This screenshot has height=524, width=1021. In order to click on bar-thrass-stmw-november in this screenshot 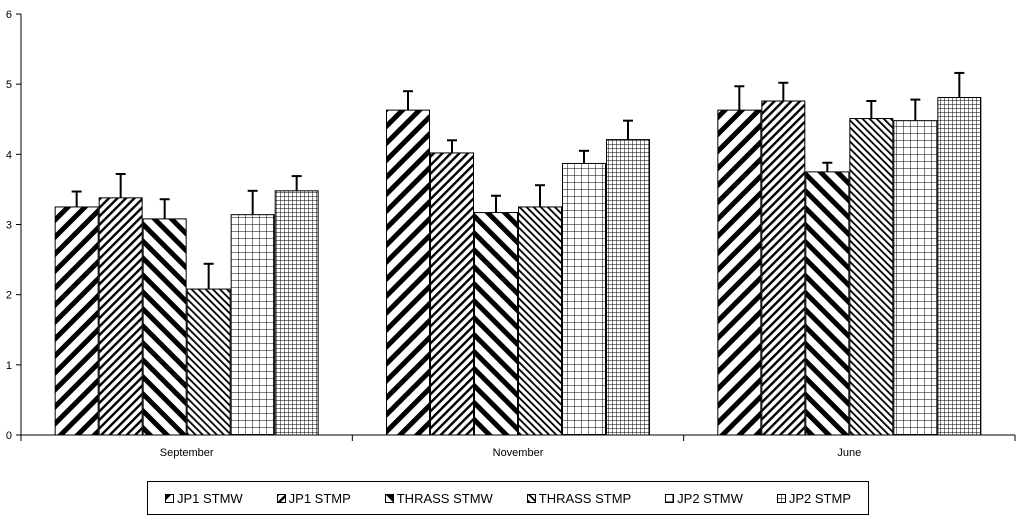, I will do `click(496, 324)`.